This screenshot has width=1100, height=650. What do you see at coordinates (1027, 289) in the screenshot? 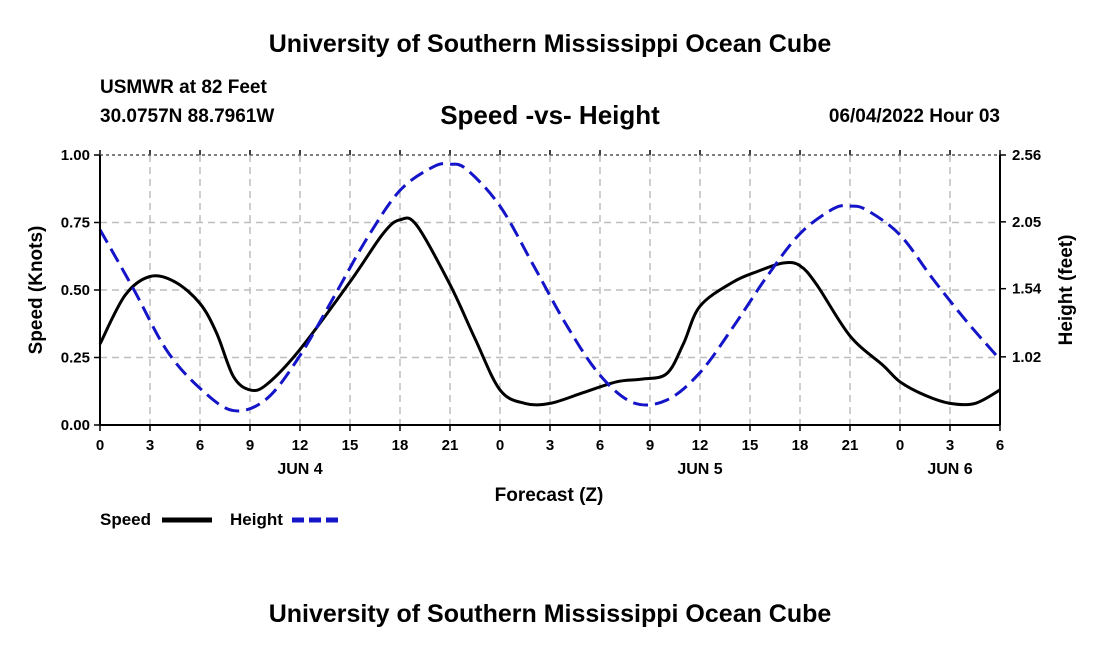
I see `y2-tick-label: 1.54` at bounding box center [1027, 289].